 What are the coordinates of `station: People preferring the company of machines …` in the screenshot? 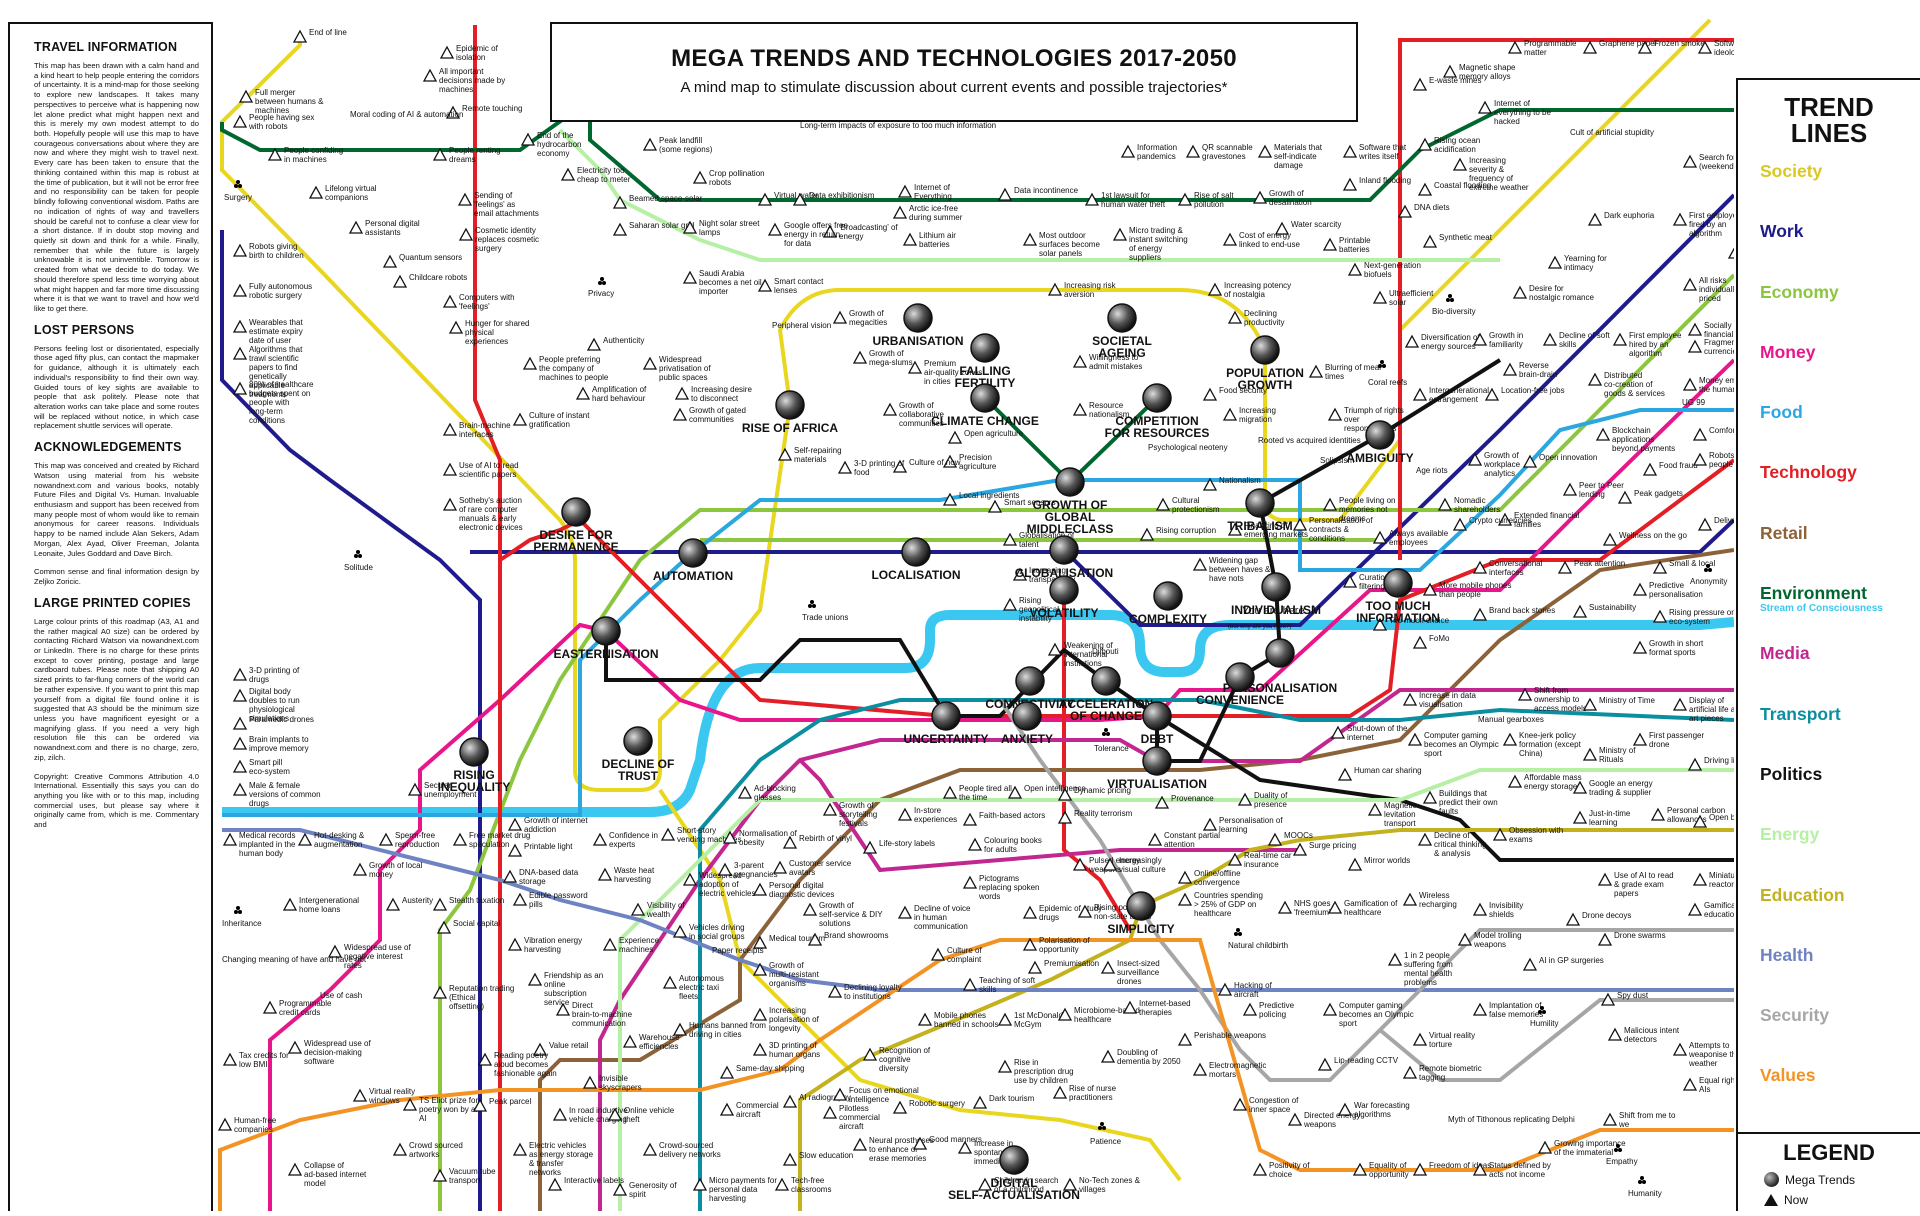 It's located at (565, 368).